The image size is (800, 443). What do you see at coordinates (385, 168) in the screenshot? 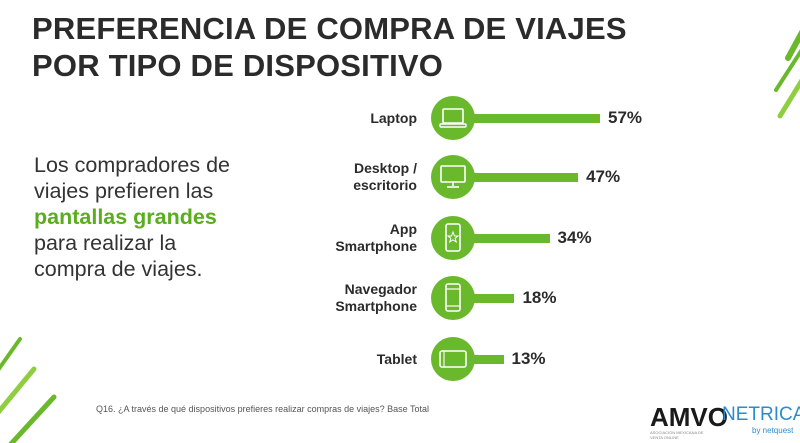
I see `category-label-line-1: Desktop /` at bounding box center [385, 168].